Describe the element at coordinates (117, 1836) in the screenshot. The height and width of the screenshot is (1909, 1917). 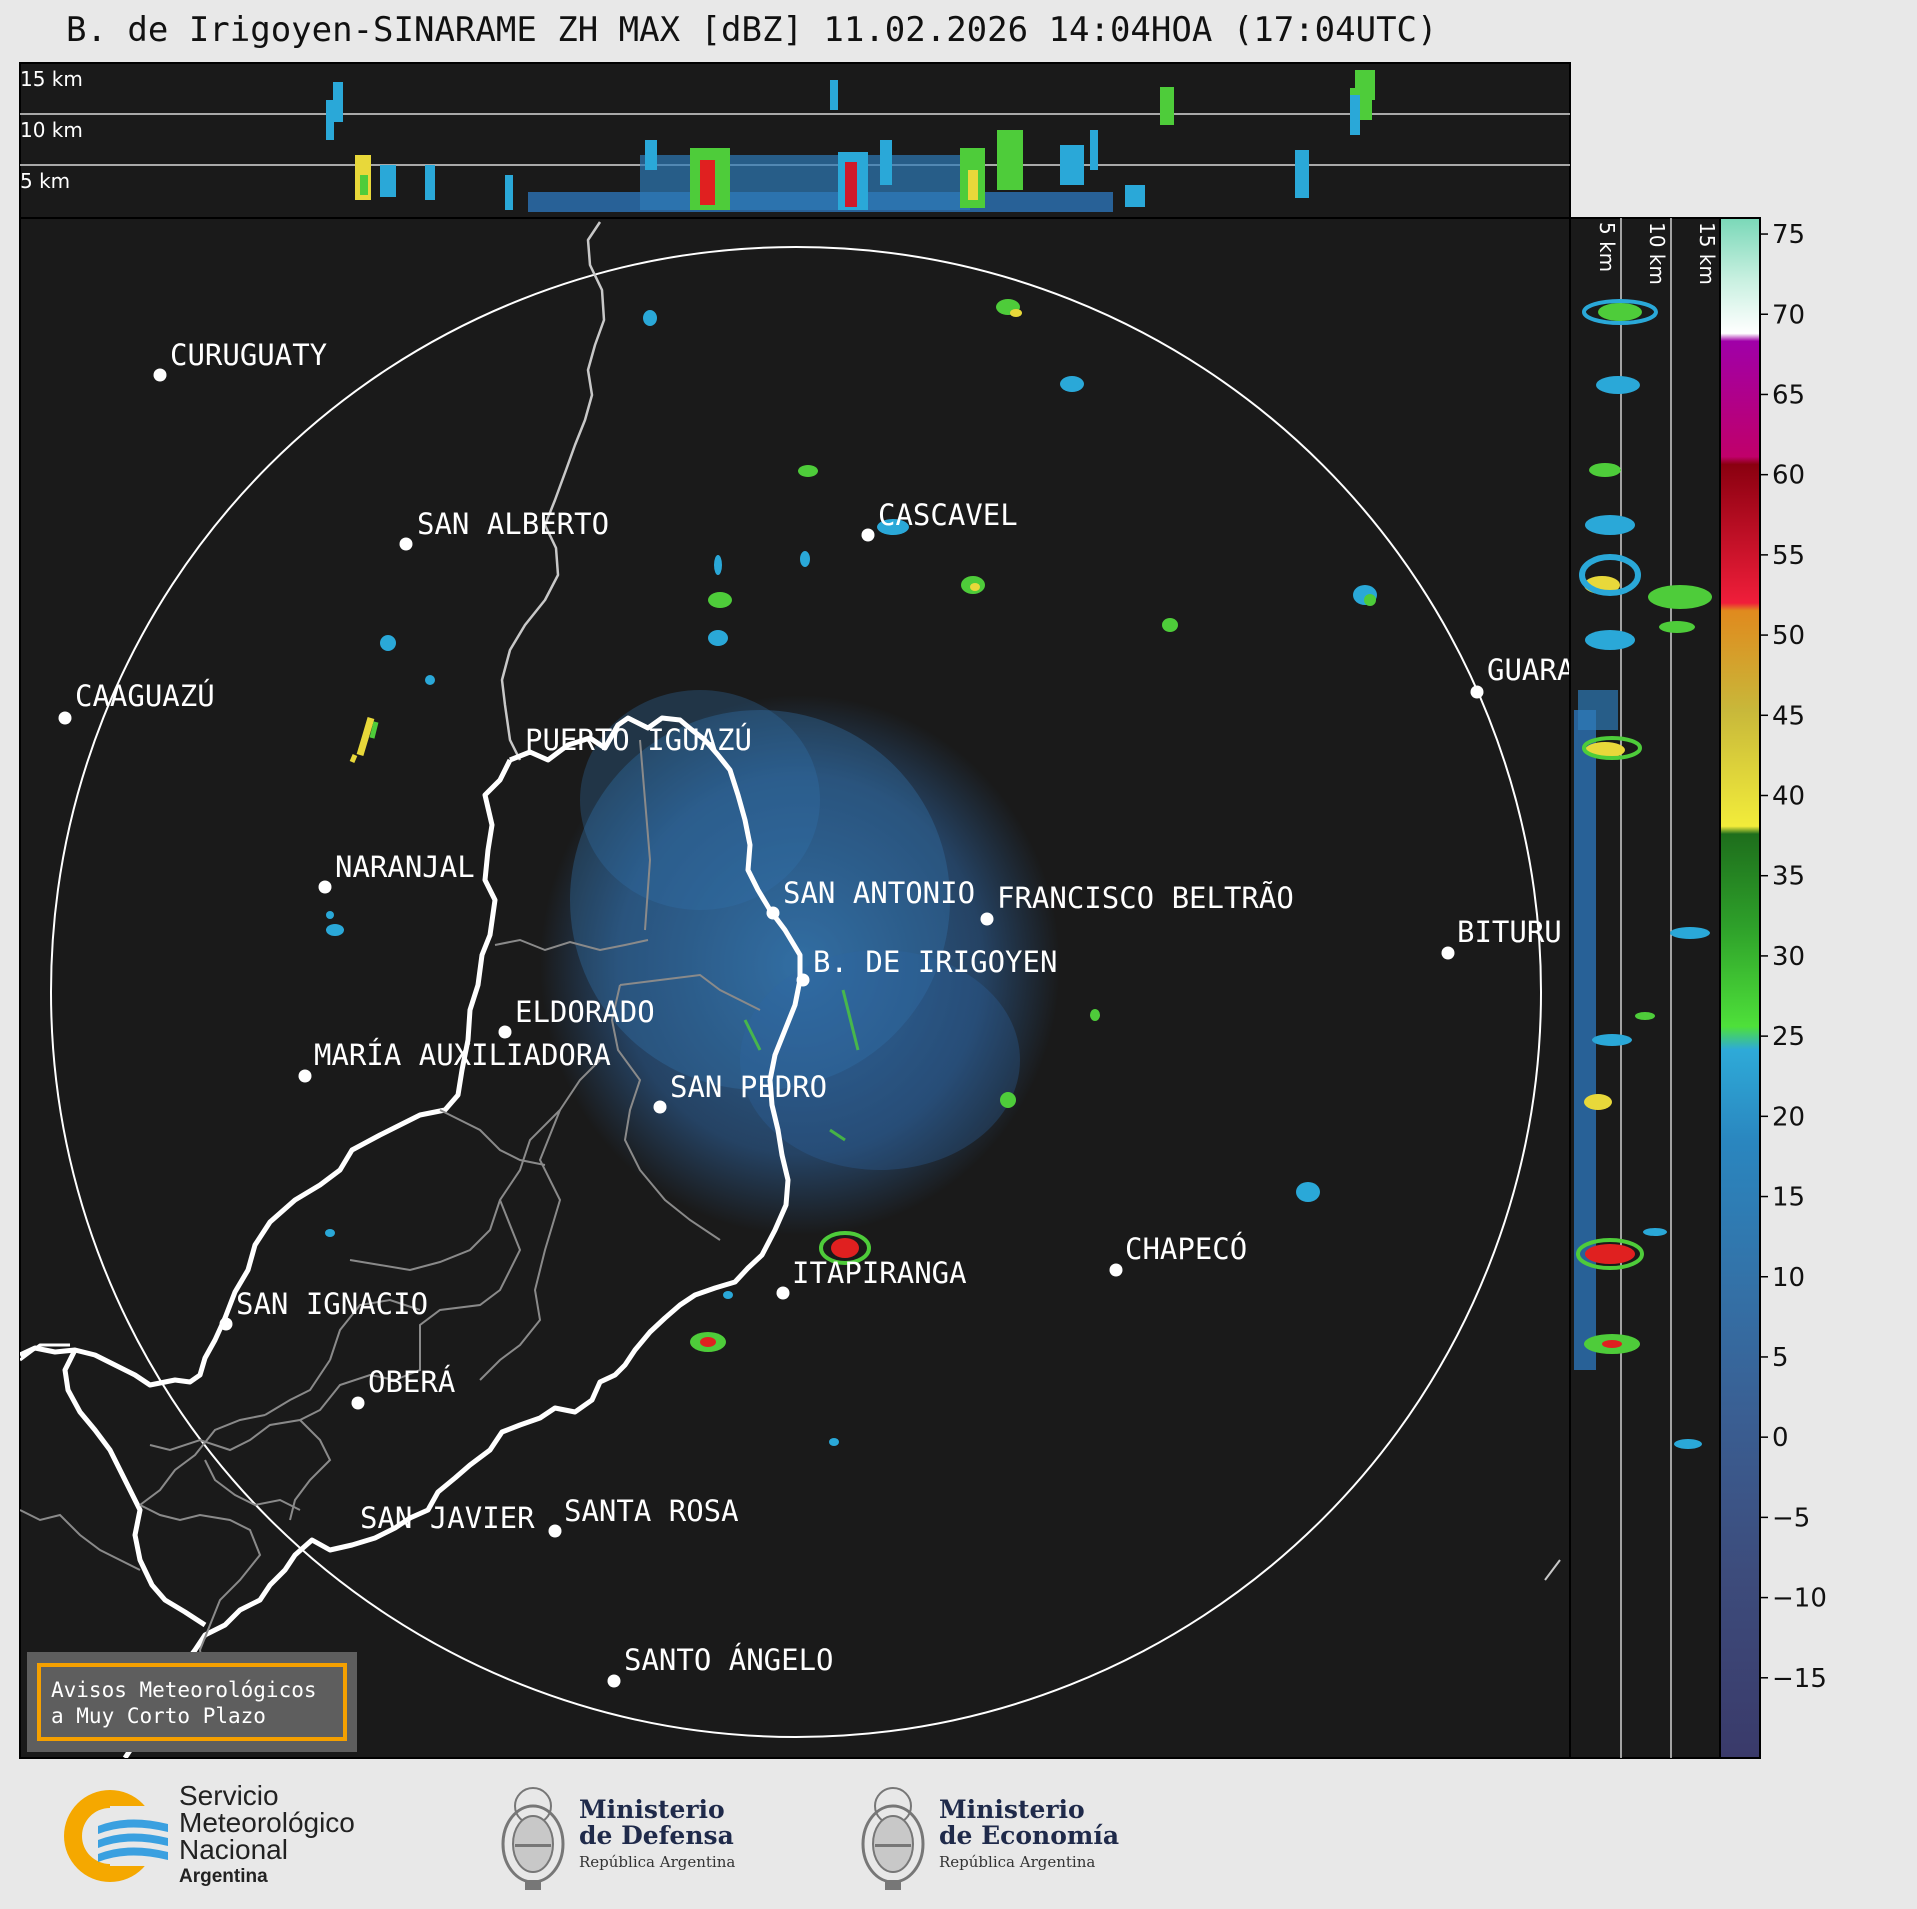
I see `smn-logo-icon` at that location.